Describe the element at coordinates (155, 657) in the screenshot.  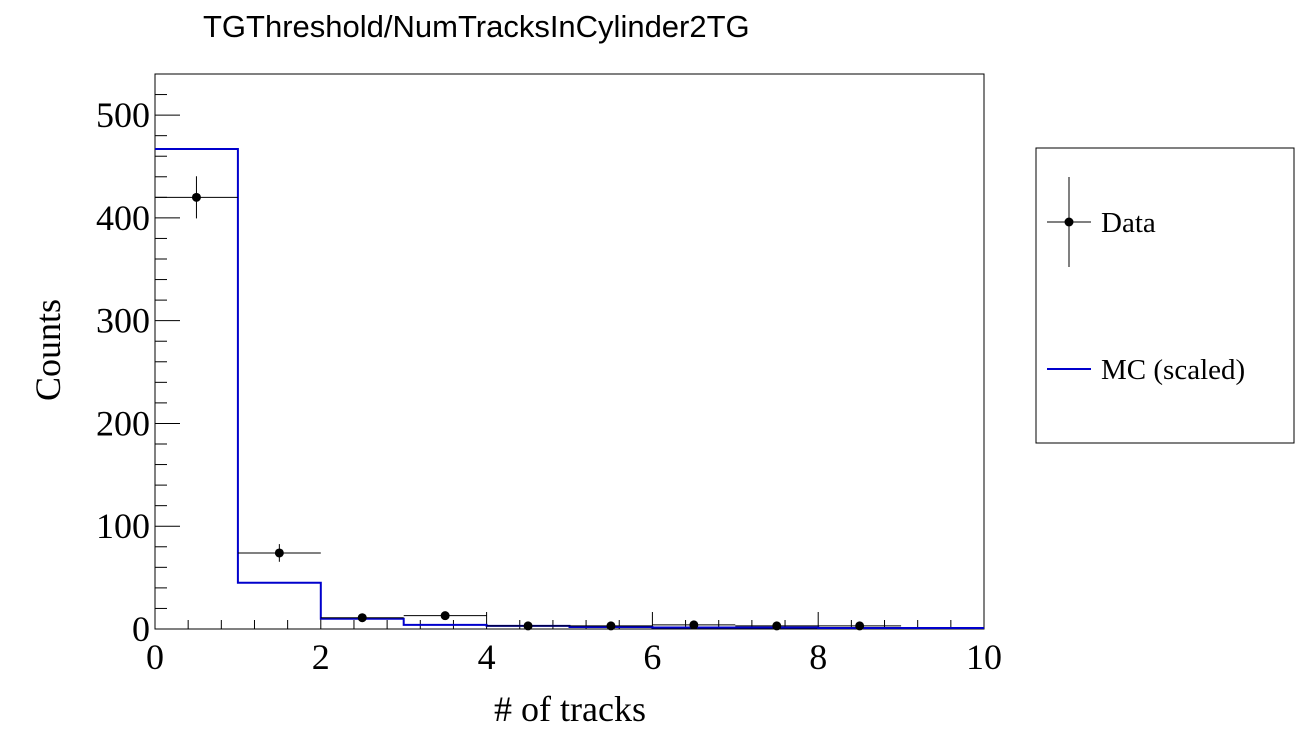
I see `x-tick-label: 0` at that location.